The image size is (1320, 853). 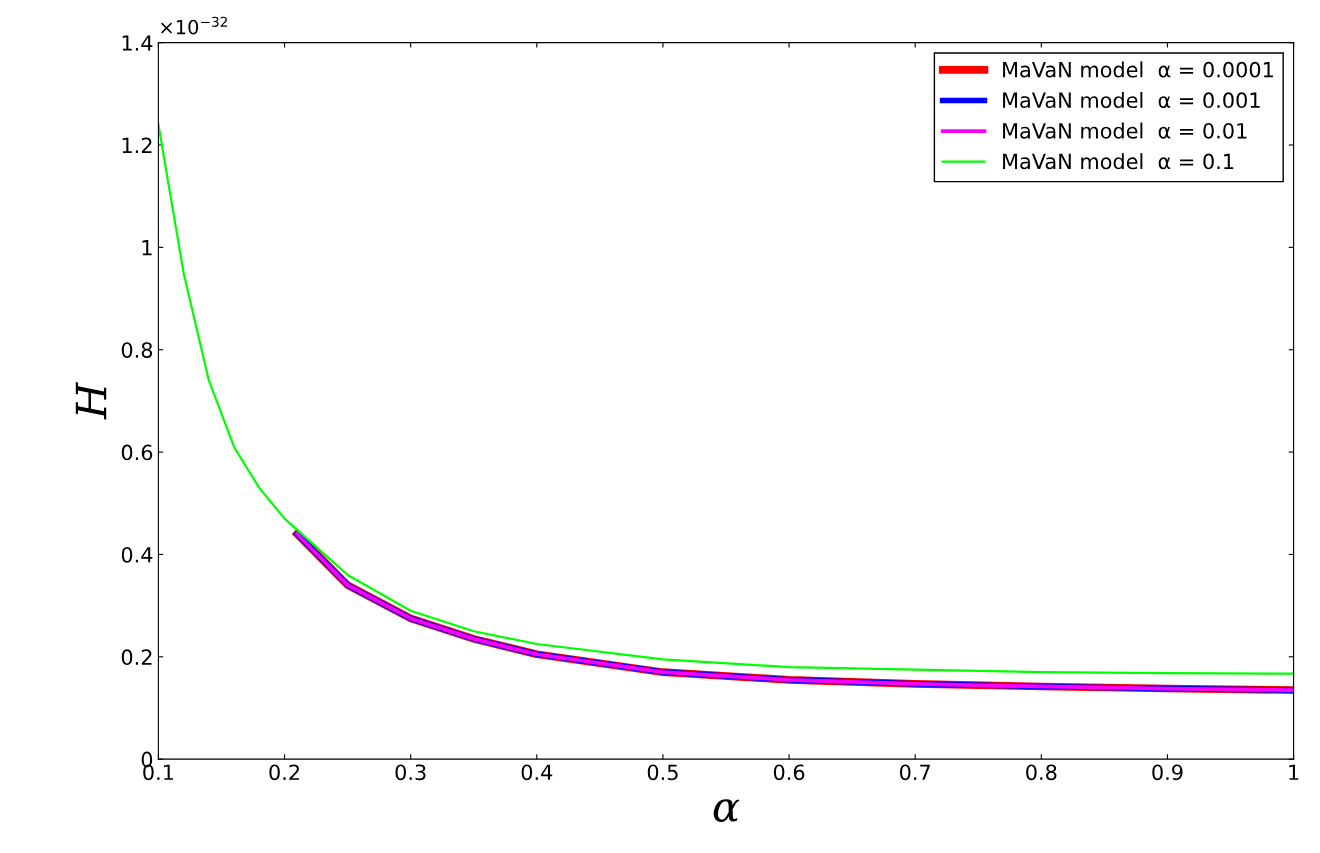 I want to click on x-tick-label: 0.2, so click(x=284, y=772).